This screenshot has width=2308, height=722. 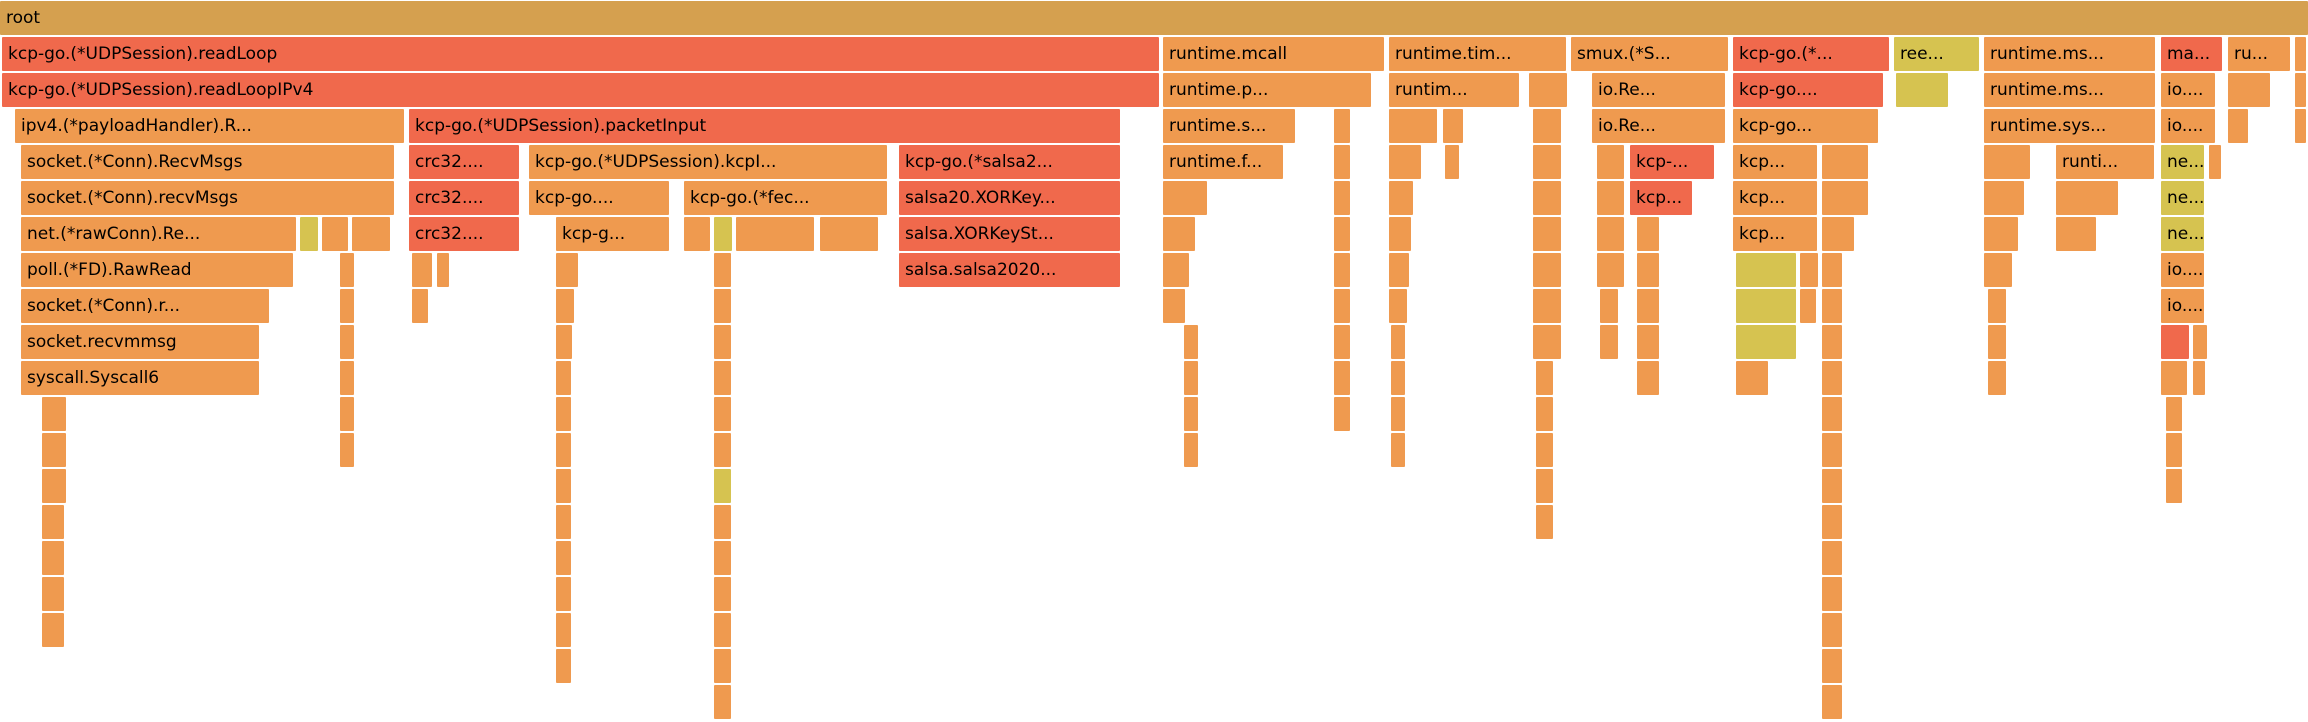 What do you see at coordinates (207, 162) in the screenshot?
I see `flame-frame-socket-conn-recvmsgs: socket.(*Conn).RecvMsgs` at bounding box center [207, 162].